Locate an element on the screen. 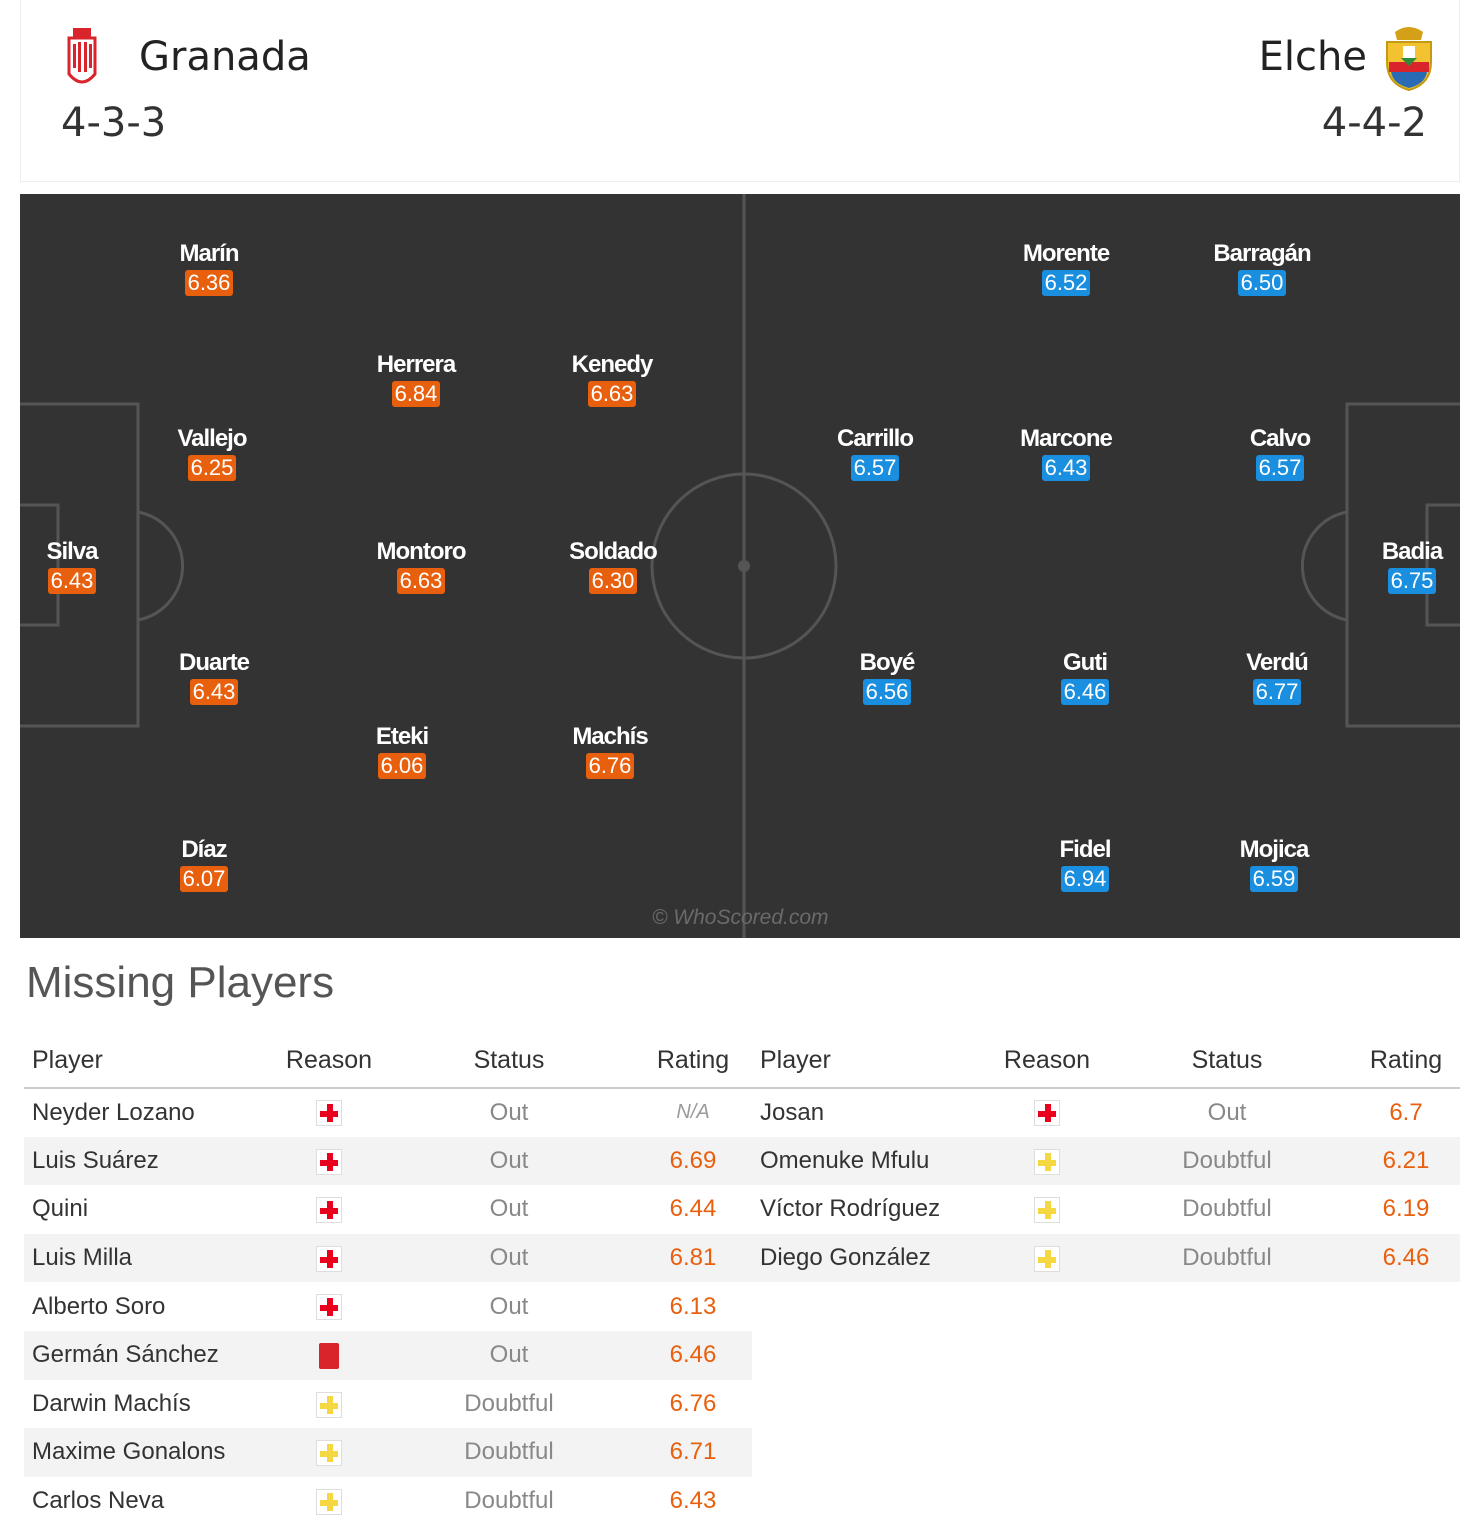 This screenshot has width=1460, height=1520. missing-player-name: Omenuke Mfulu is located at coordinates (872, 1161).